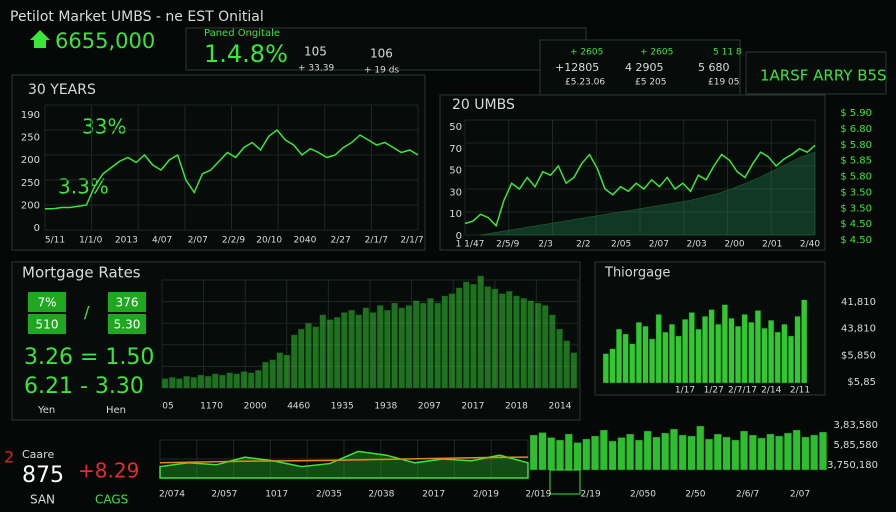 The height and width of the screenshot is (512, 896). What do you see at coordinates (62, 90) in the screenshot?
I see `panel-title: 30 YEARS` at bounding box center [62, 90].